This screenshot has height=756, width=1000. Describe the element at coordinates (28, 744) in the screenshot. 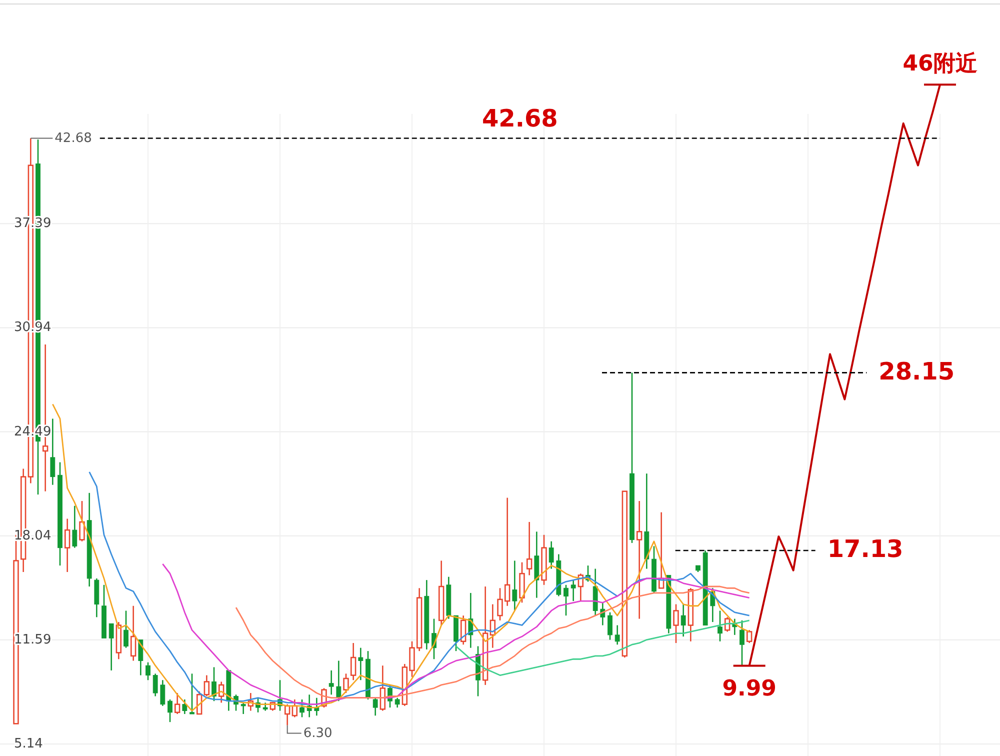

I see `y-tick-label: 5.14` at that location.